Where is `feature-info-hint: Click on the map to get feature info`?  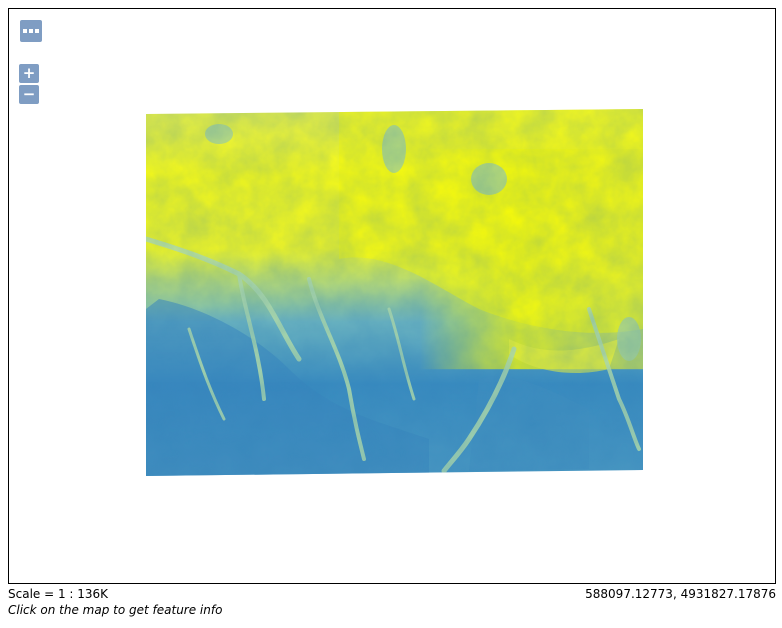 feature-info-hint: Click on the map to get feature info is located at coordinates (115, 610).